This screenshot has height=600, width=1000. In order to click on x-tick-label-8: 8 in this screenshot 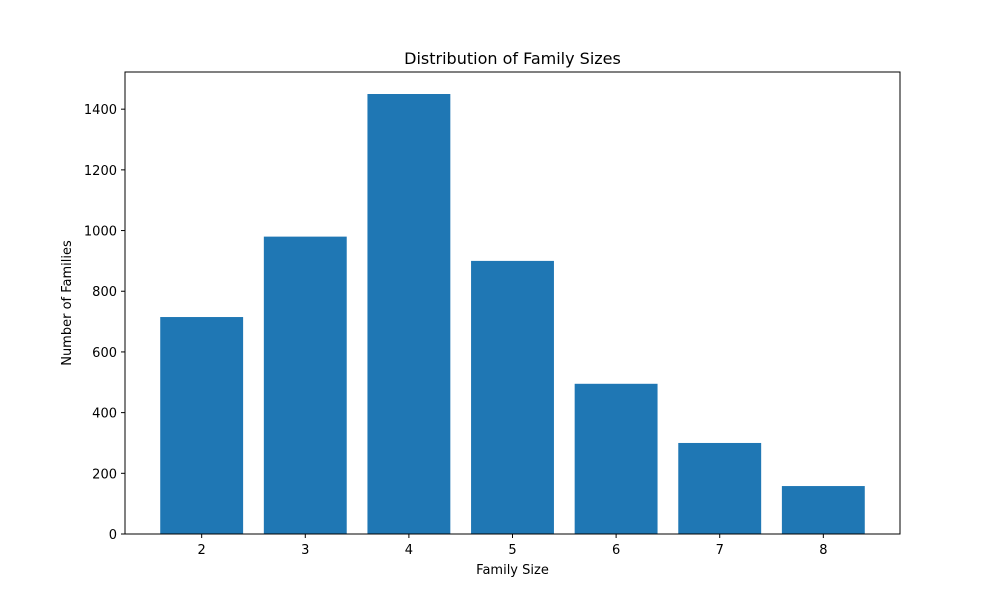, I will do `click(823, 550)`.